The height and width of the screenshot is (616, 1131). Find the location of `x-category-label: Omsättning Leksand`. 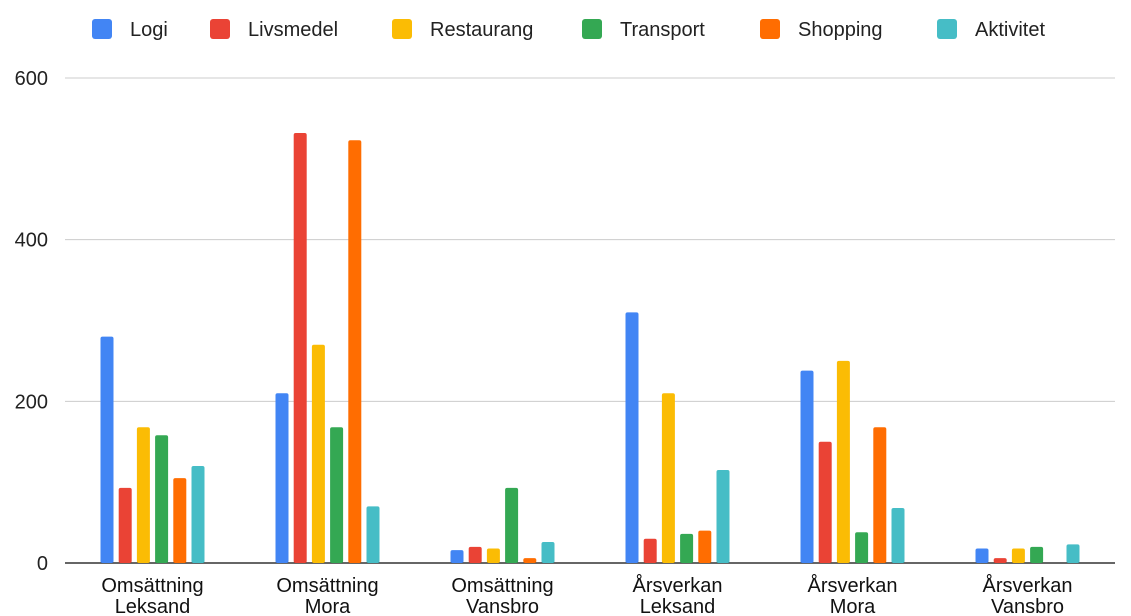

x-category-label: Omsättning Leksand is located at coordinates (152, 595).